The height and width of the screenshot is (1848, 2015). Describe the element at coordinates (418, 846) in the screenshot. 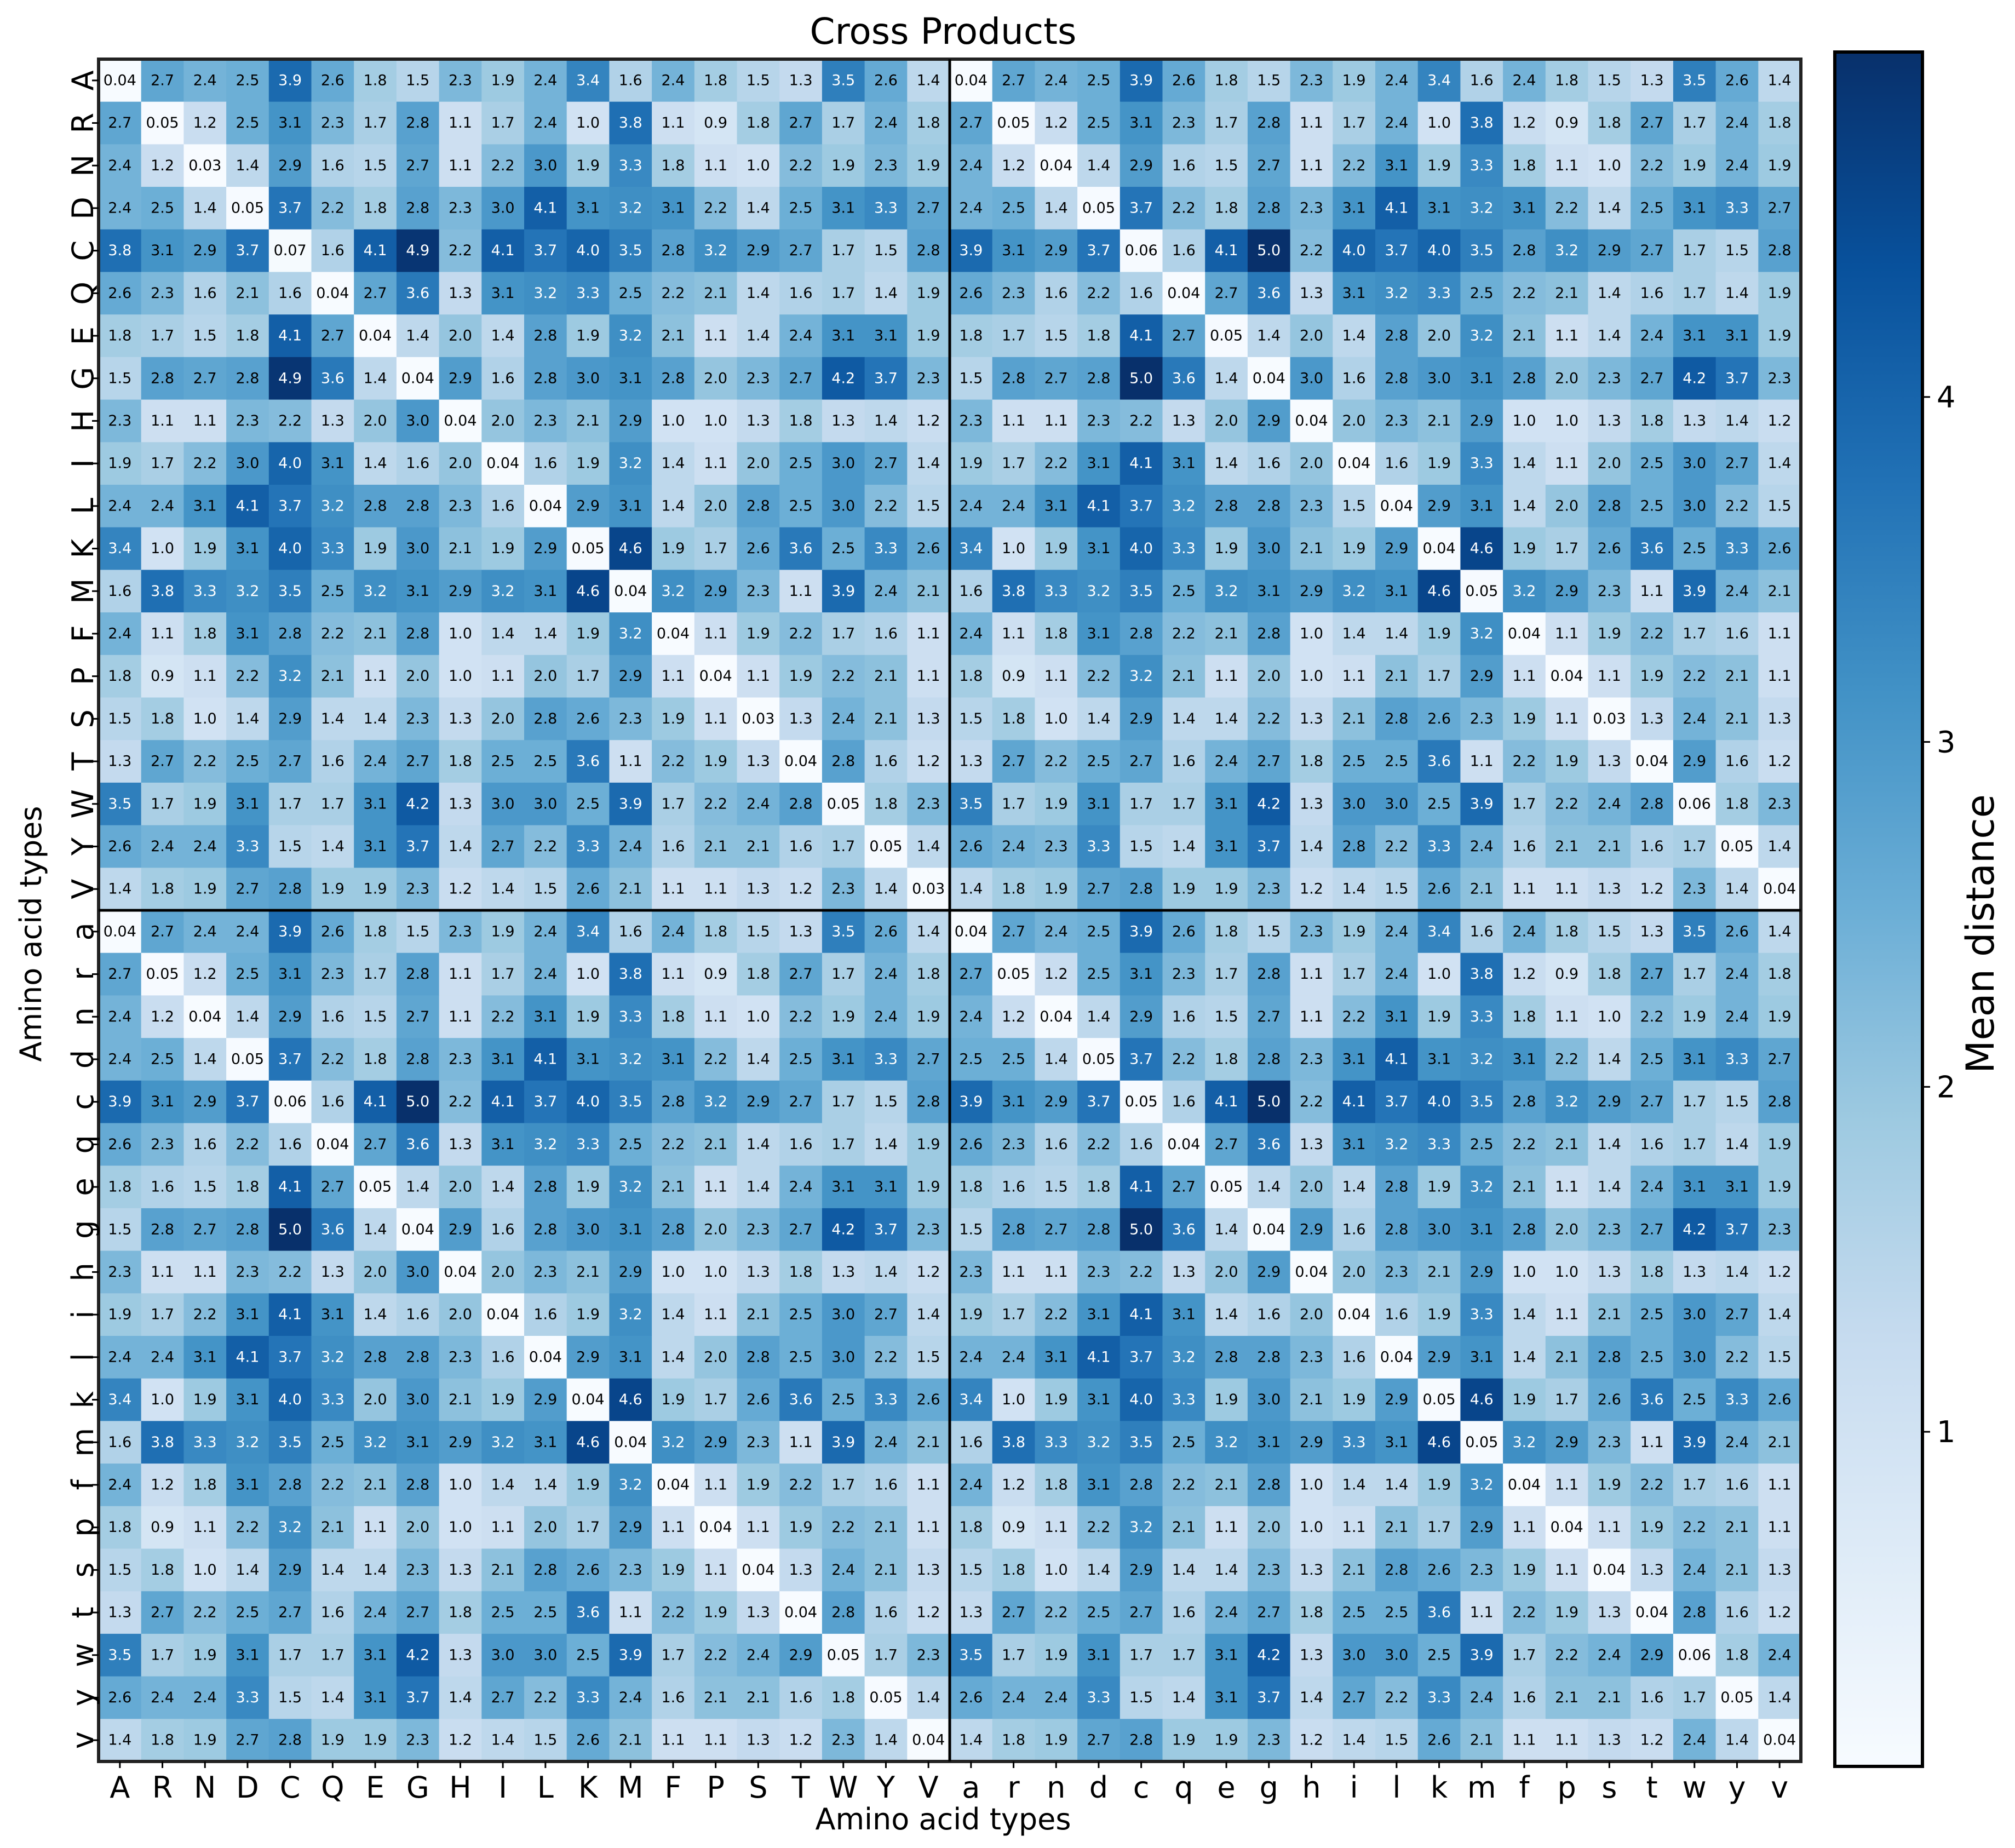

I see `cell-value-label: 3.7` at that location.